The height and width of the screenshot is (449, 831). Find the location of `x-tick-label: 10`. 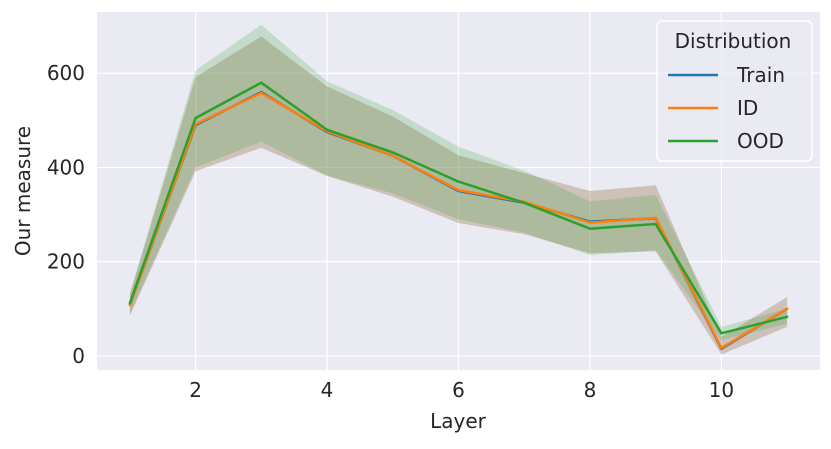

x-tick-label: 10 is located at coordinates (721, 390).